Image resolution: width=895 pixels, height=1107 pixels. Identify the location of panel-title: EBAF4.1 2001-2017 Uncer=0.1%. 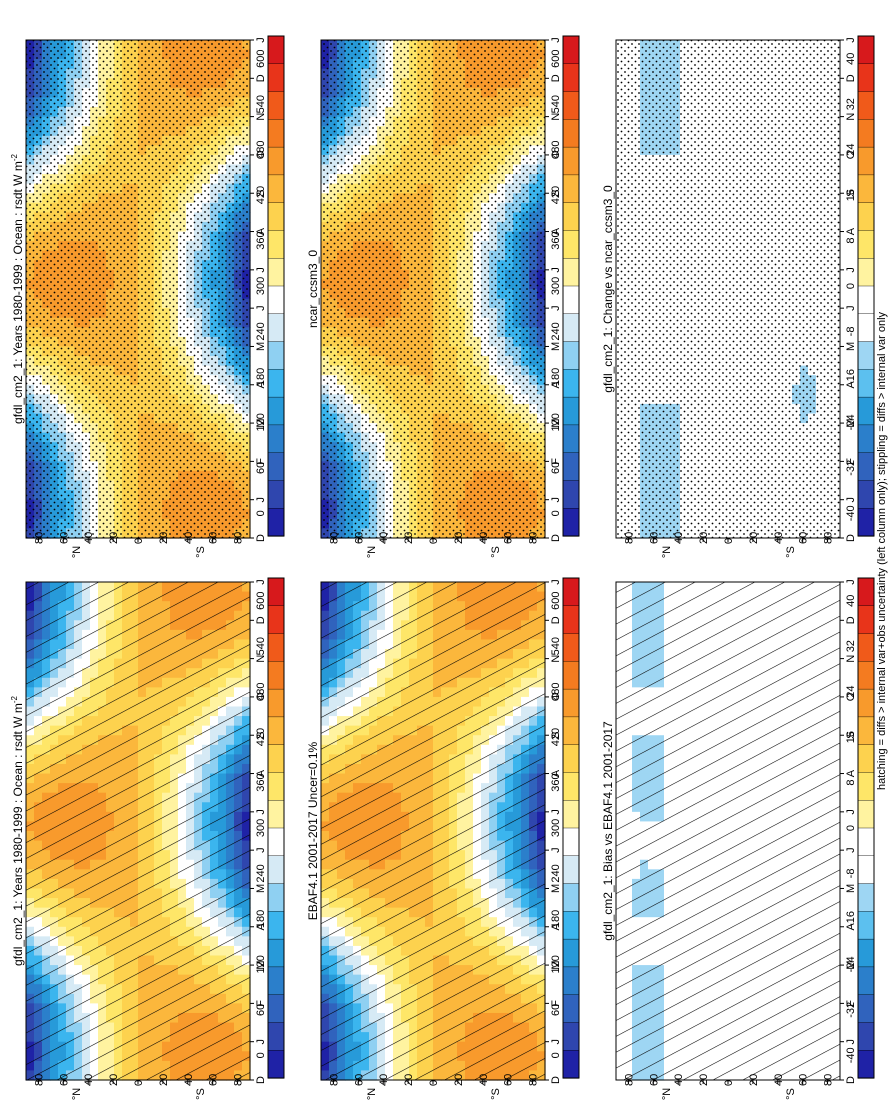
(313, 830).